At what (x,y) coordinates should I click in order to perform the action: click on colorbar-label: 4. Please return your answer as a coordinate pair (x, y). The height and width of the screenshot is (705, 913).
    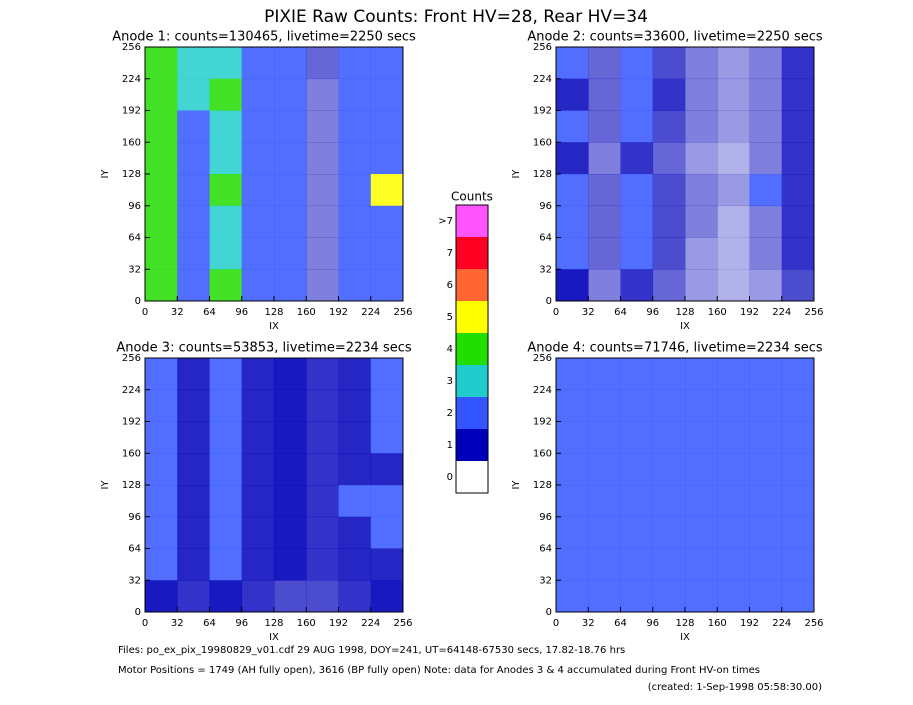
    Looking at the image, I should click on (450, 349).